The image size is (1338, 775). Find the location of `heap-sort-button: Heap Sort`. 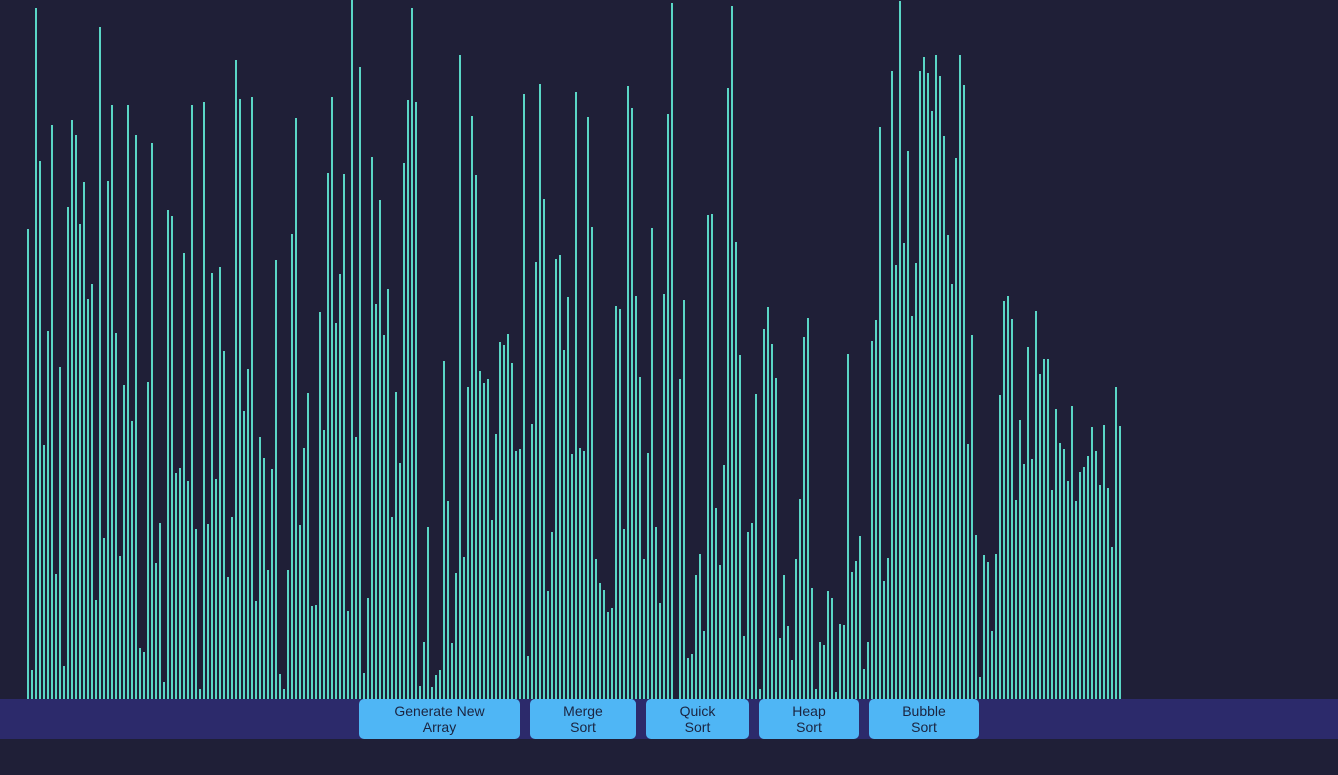

heap-sort-button: Heap Sort is located at coordinates (809, 719).